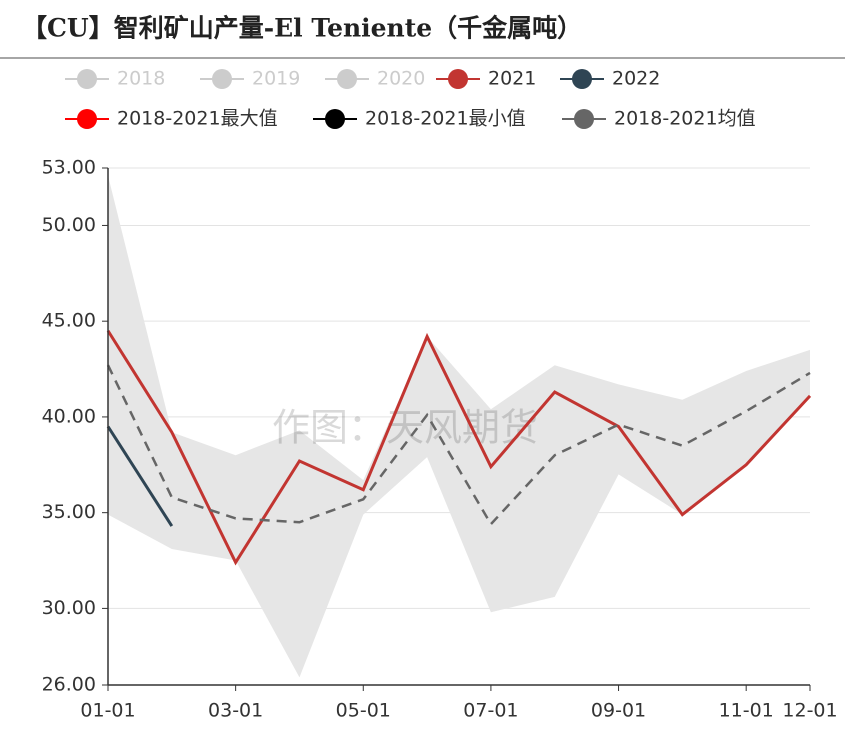  What do you see at coordinates (512, 79) in the screenshot?
I see `legend-label: 2021` at bounding box center [512, 79].